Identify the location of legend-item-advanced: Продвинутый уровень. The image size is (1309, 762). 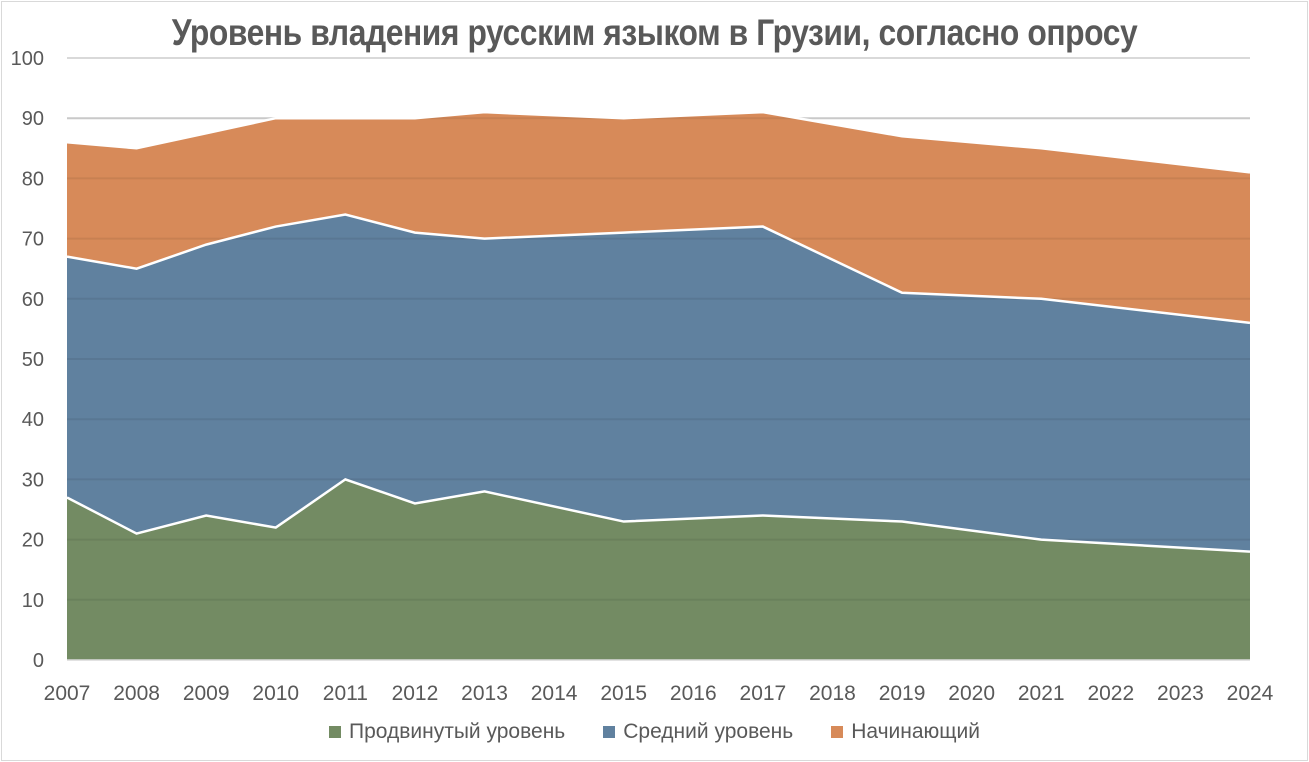
(447, 732).